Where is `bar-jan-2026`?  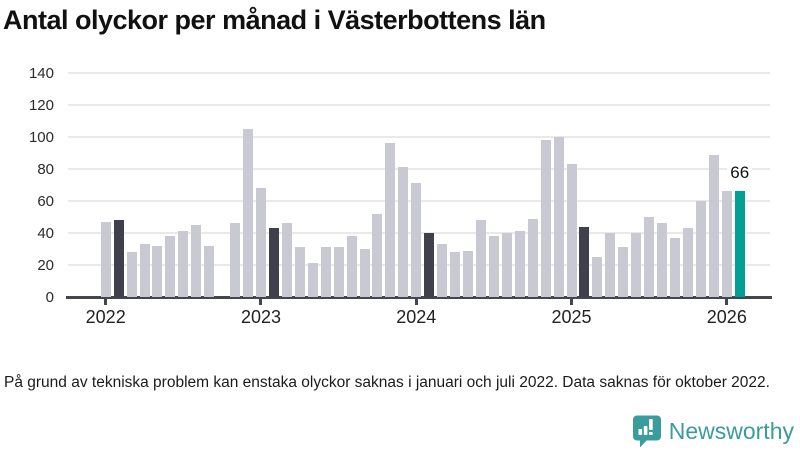
bar-jan-2026 is located at coordinates (726, 244).